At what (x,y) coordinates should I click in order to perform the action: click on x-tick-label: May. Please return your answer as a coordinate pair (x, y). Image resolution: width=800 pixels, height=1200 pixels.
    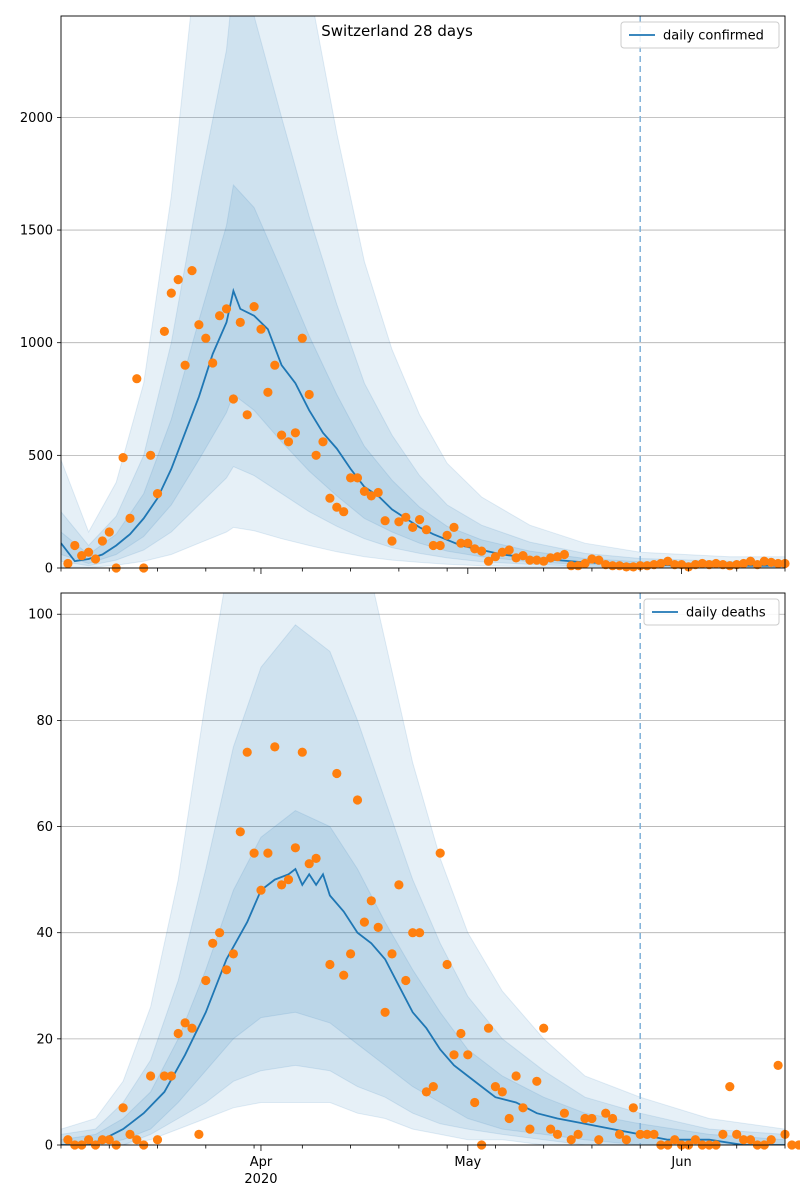
    Looking at the image, I should click on (467, 1162).